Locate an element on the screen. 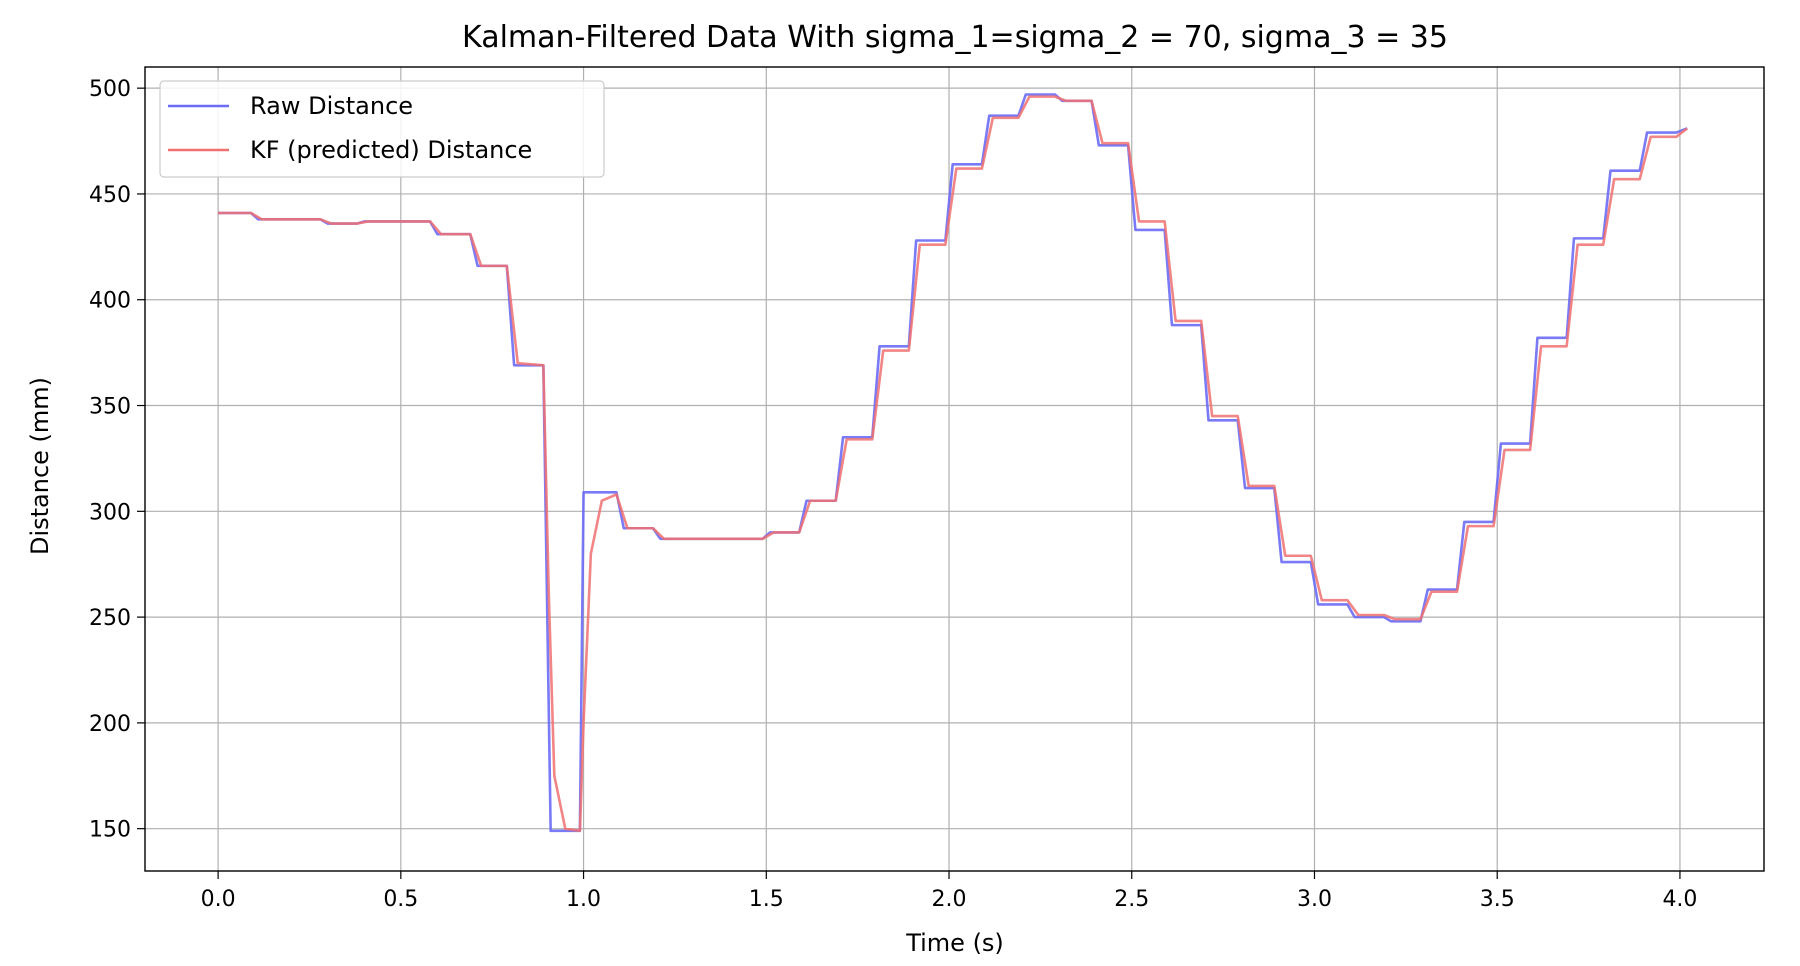 The width and height of the screenshot is (1800, 966). legend: Raw Distance KF (predicted) Distance is located at coordinates (382, 129).